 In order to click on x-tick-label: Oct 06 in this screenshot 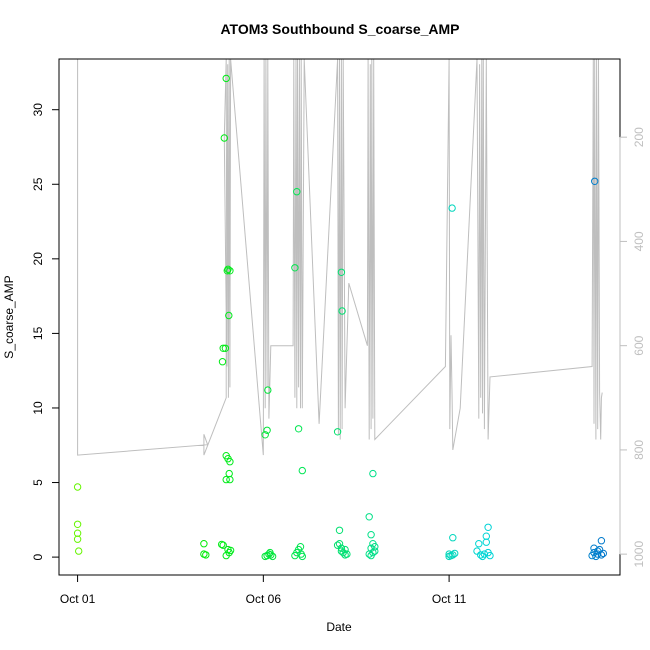, I will do `click(264, 599)`.